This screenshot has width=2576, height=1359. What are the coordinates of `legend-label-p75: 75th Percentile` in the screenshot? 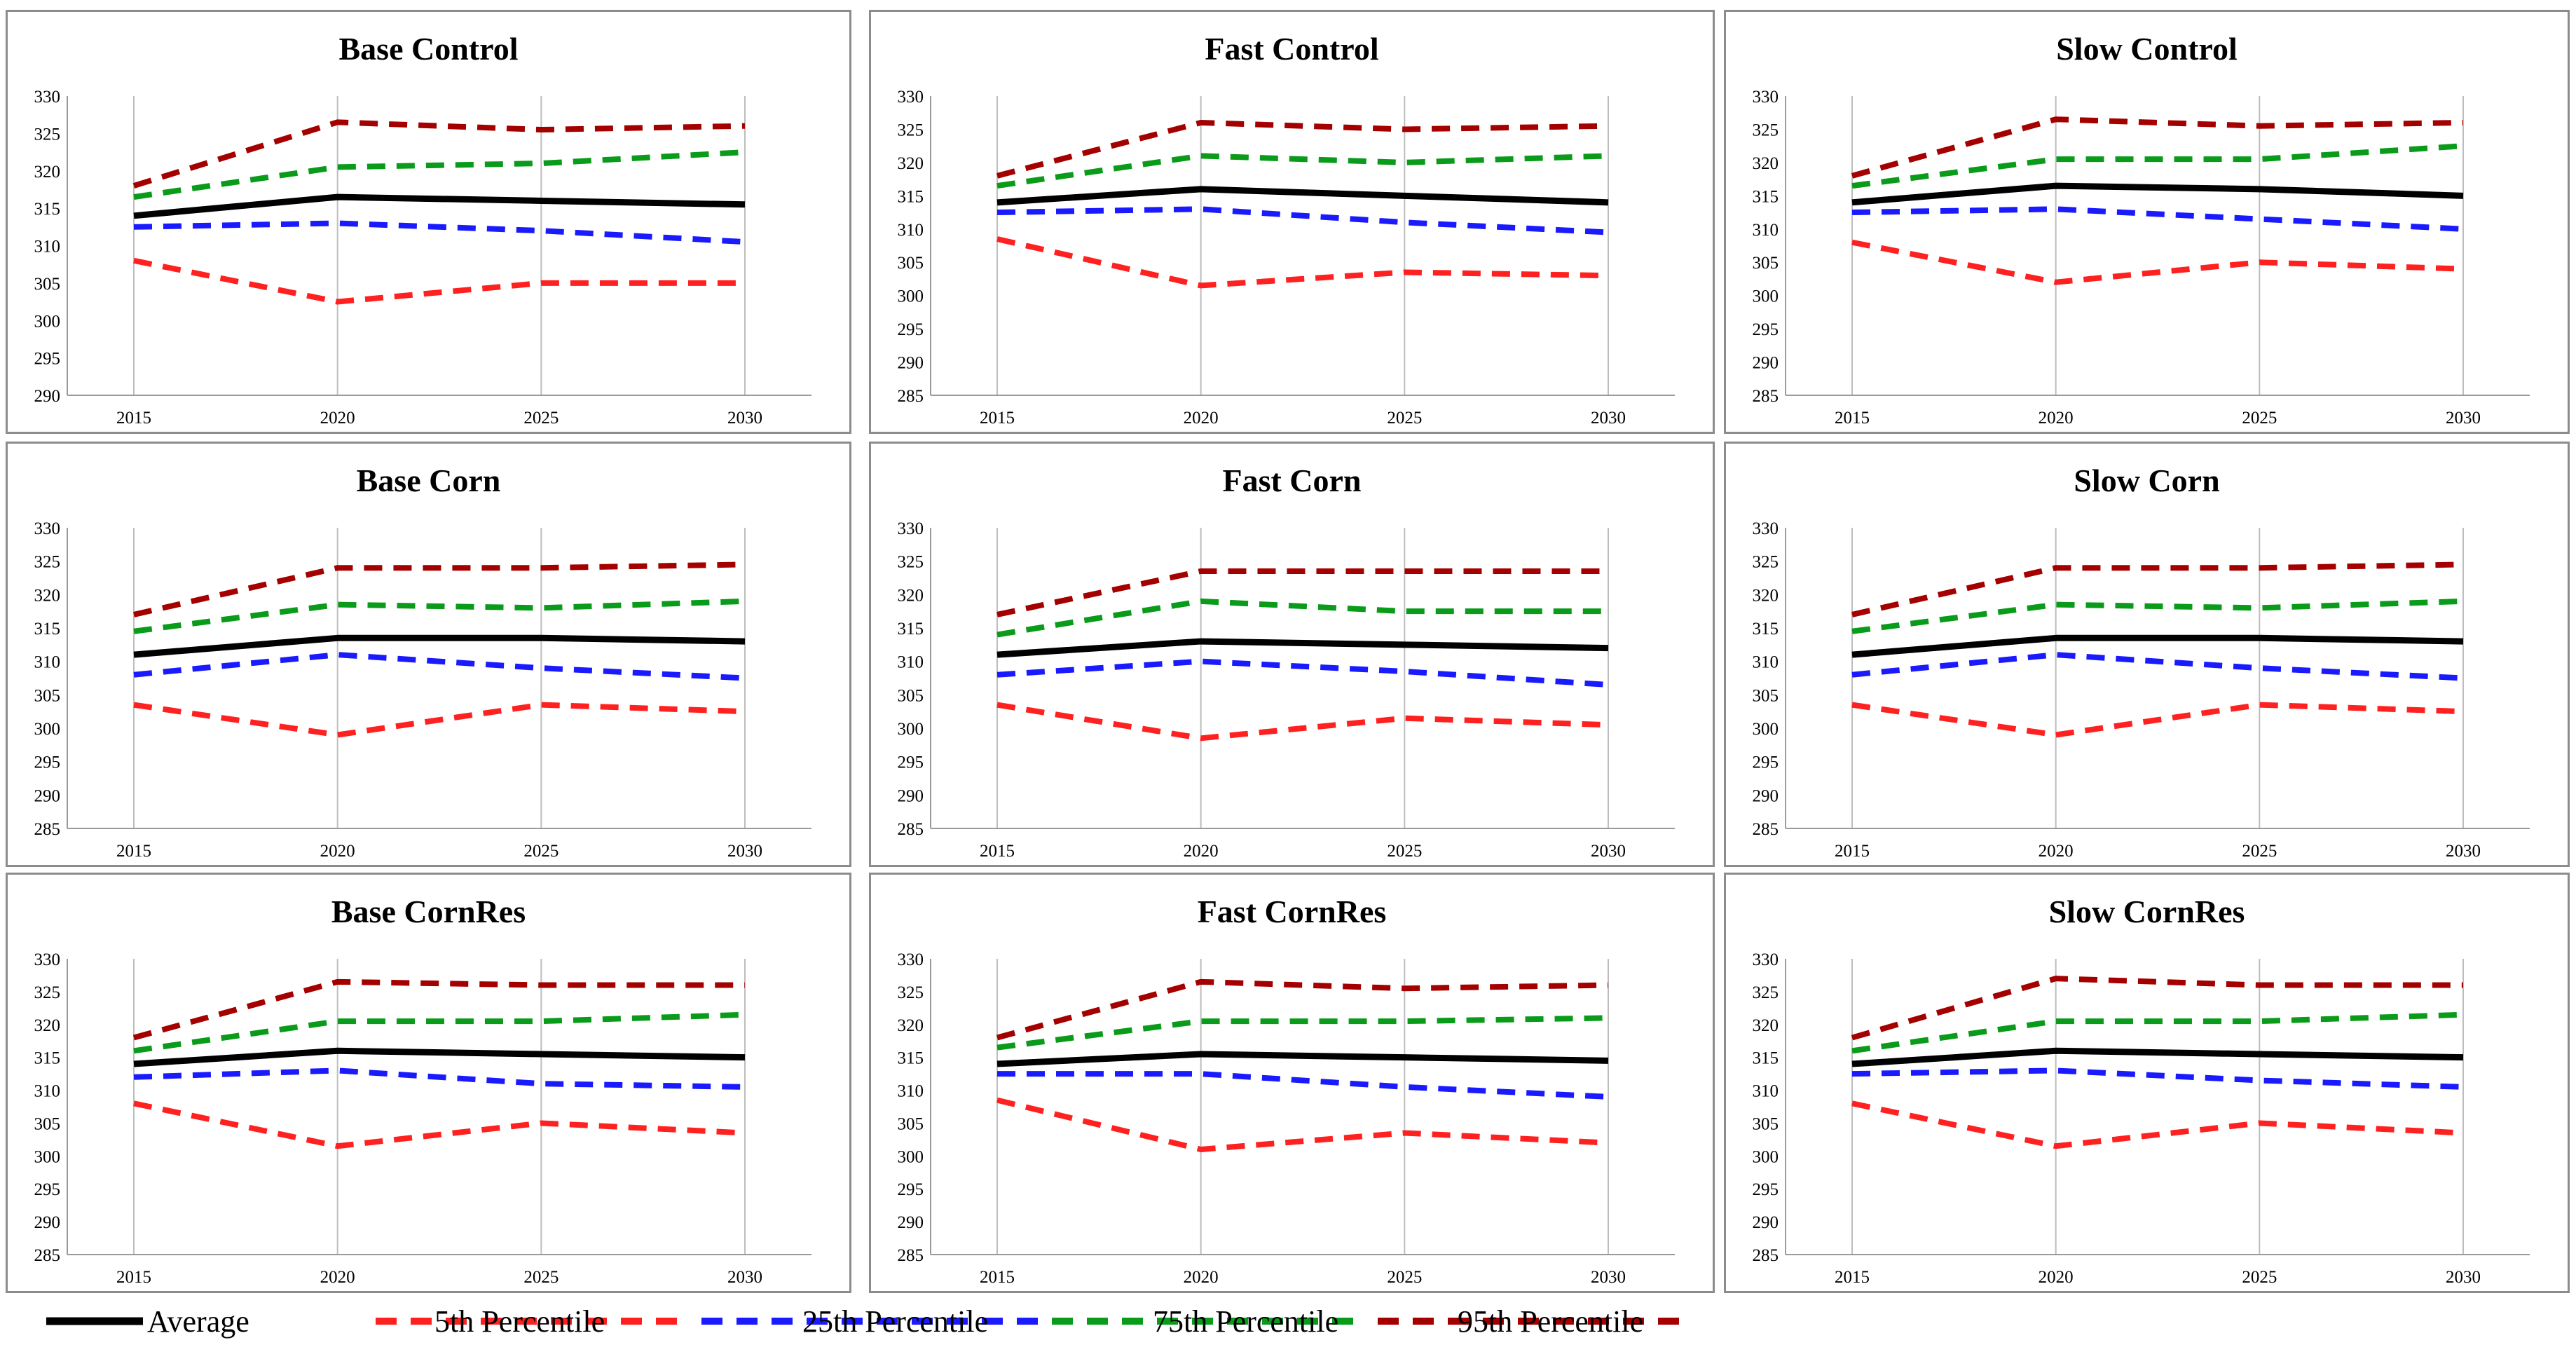 It's located at (1246, 1322).